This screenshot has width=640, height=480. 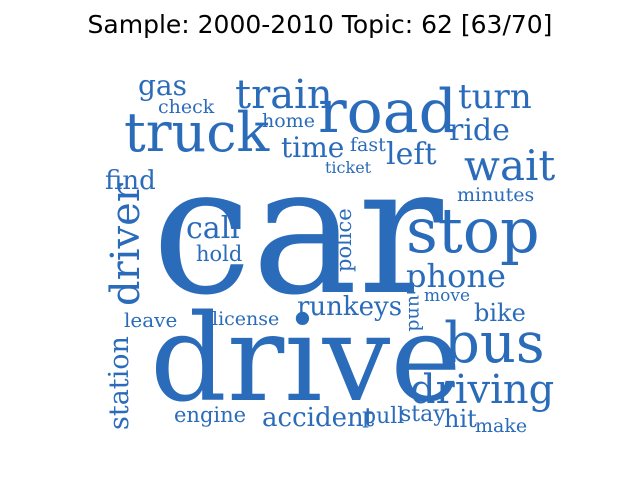 What do you see at coordinates (494, 343) in the screenshot?
I see `word-bus: bus` at bounding box center [494, 343].